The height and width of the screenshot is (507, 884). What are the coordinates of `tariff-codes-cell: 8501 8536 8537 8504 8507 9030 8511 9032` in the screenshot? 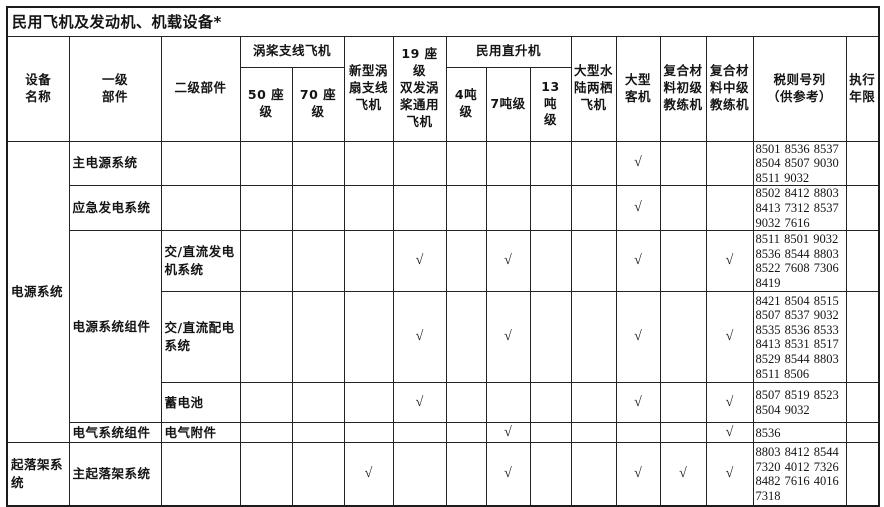 It's located at (799, 163).